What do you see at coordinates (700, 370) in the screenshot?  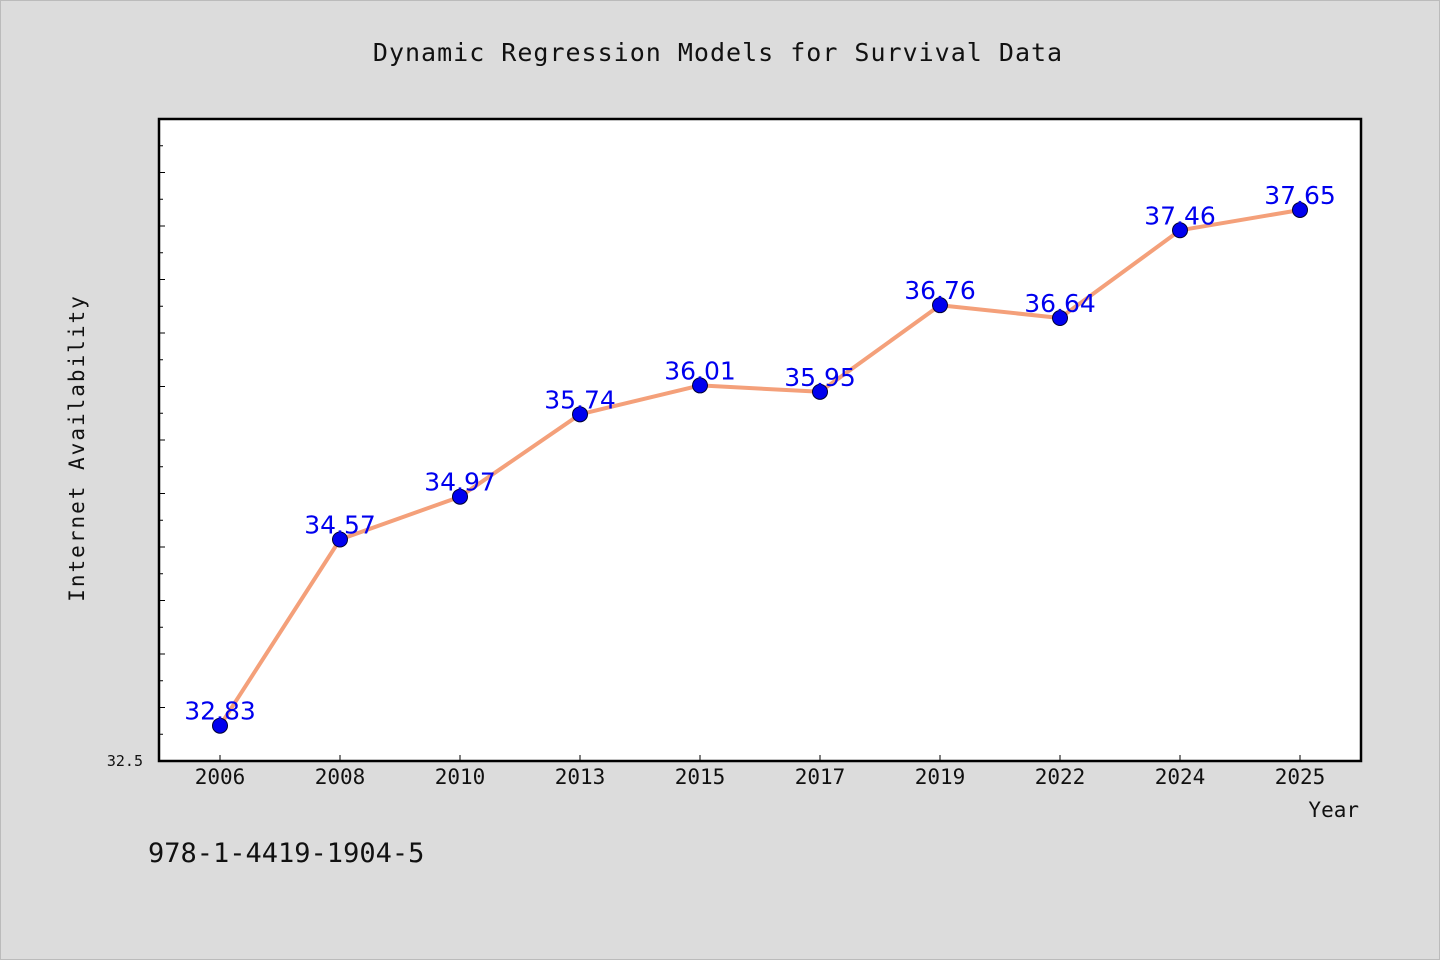 I see `data-label: 36.01` at bounding box center [700, 370].